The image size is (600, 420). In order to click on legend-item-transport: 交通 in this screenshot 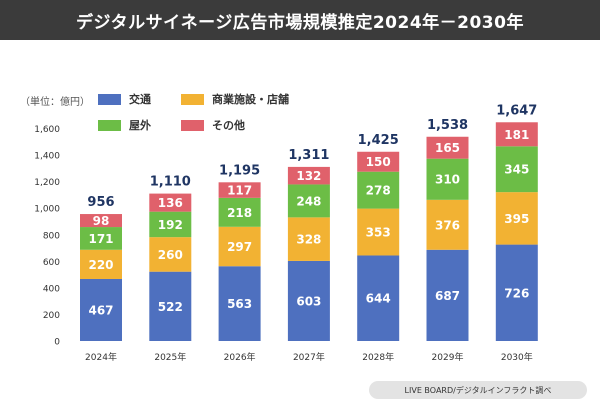, I will do `click(124, 99)`.